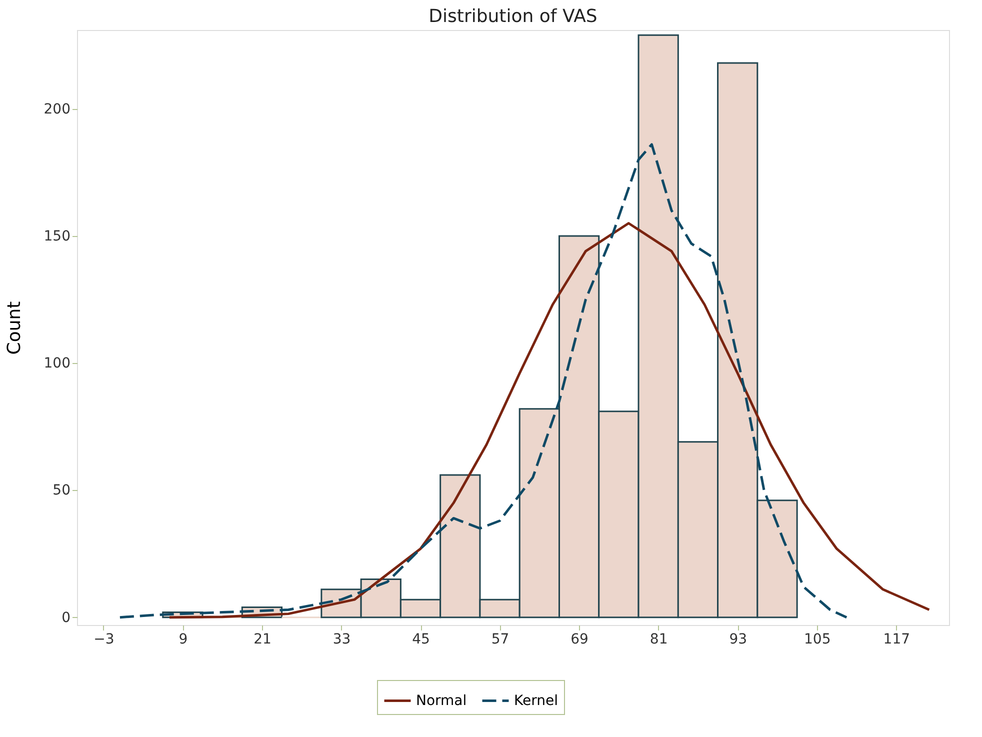 Image resolution: width=982 pixels, height=737 pixels. Describe the element at coordinates (66, 618) in the screenshot. I see `y-tick-label: 0` at that location.